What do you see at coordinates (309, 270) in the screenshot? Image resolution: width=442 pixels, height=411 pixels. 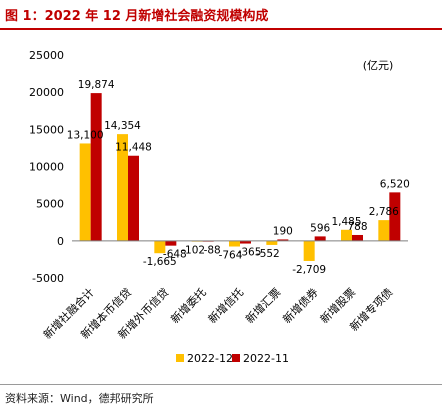 I see `data-label: -2,709` at bounding box center [309, 270].